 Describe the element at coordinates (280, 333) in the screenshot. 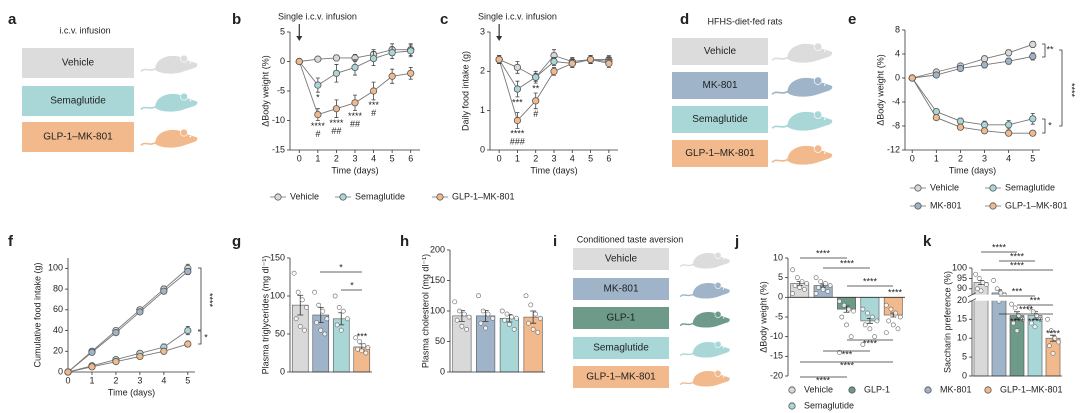

I see `y-tick-label: 50` at that location.